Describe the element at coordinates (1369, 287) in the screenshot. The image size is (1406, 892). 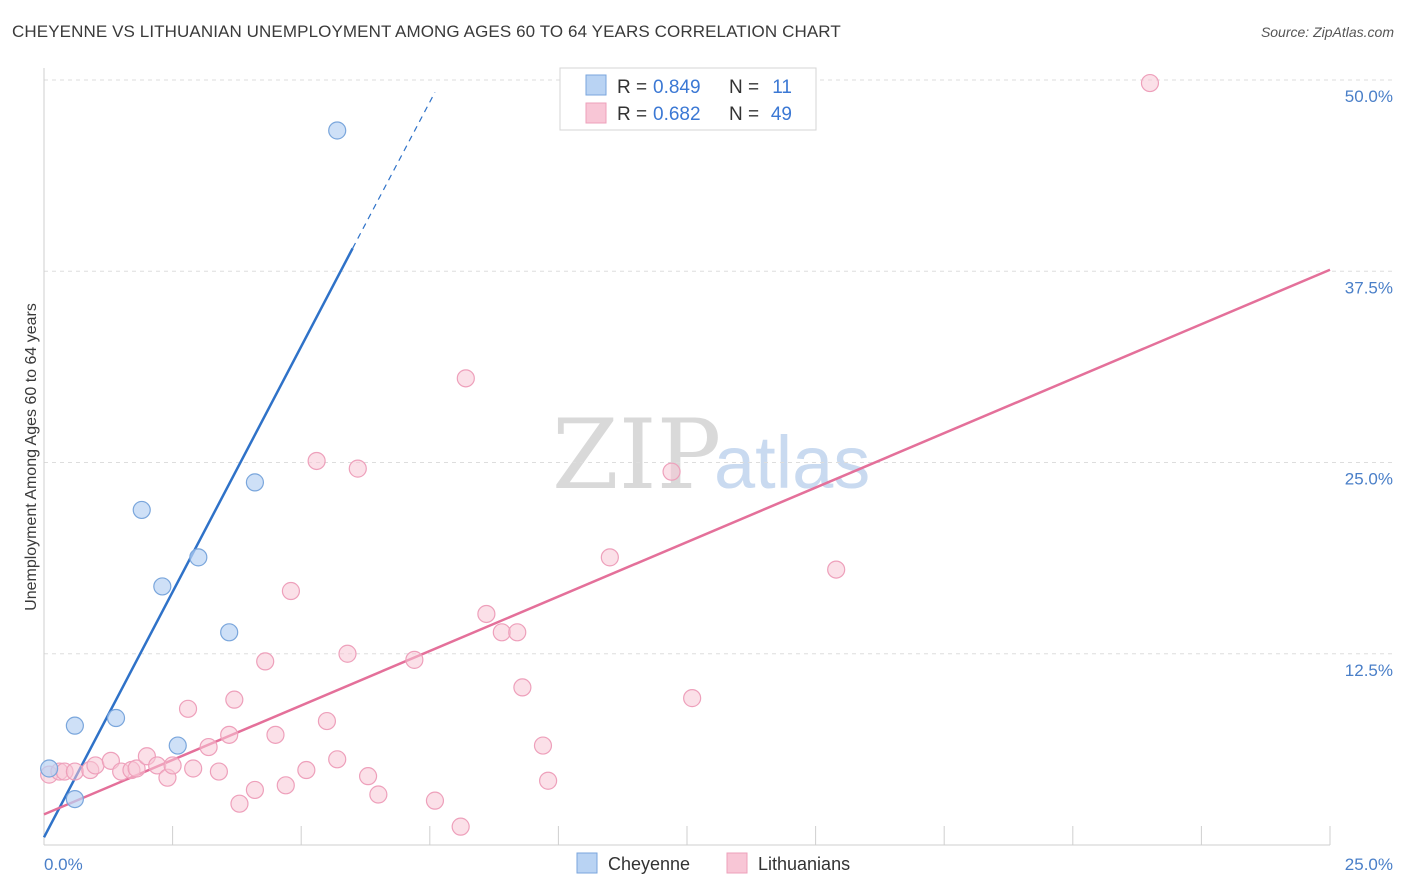
I see `y-tick-label: 37.5%` at that location.